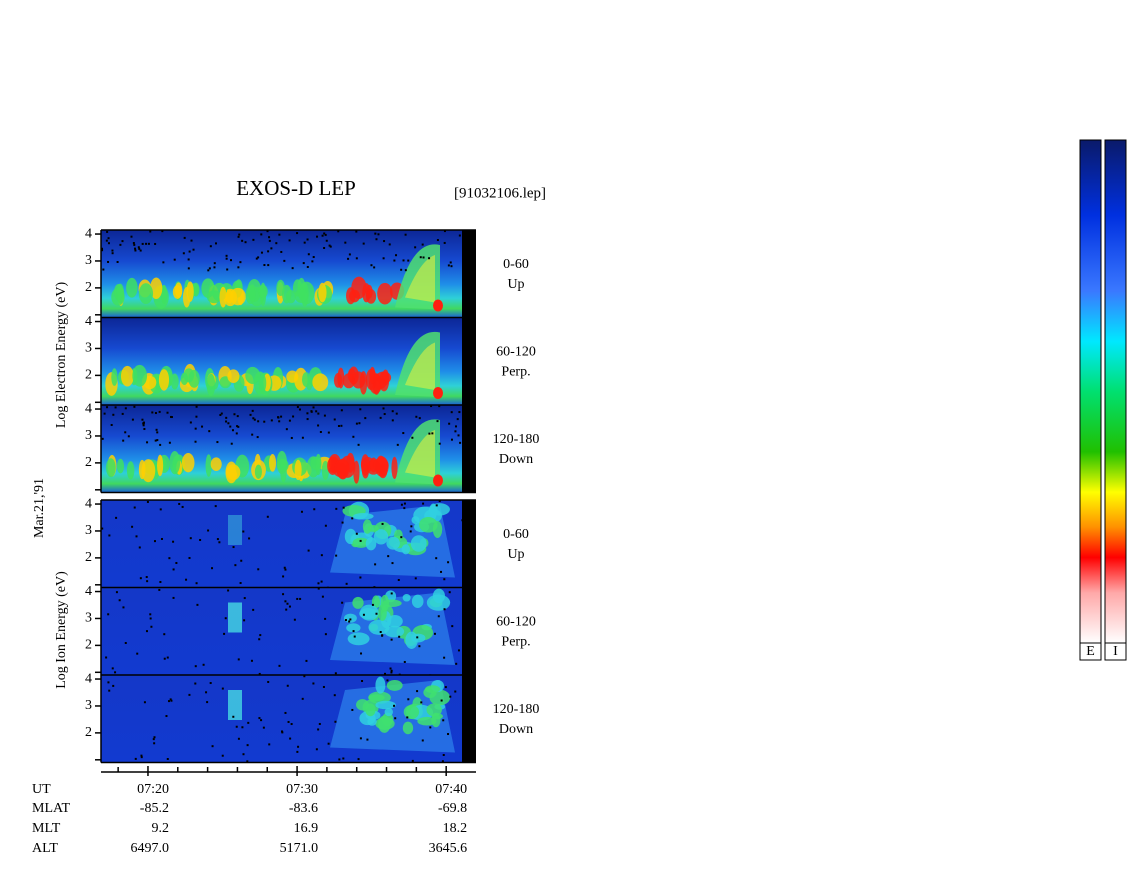 Image resolution: width=1130 pixels, height=875 pixels. I want to click on orbit-label: ALT, so click(45, 848).